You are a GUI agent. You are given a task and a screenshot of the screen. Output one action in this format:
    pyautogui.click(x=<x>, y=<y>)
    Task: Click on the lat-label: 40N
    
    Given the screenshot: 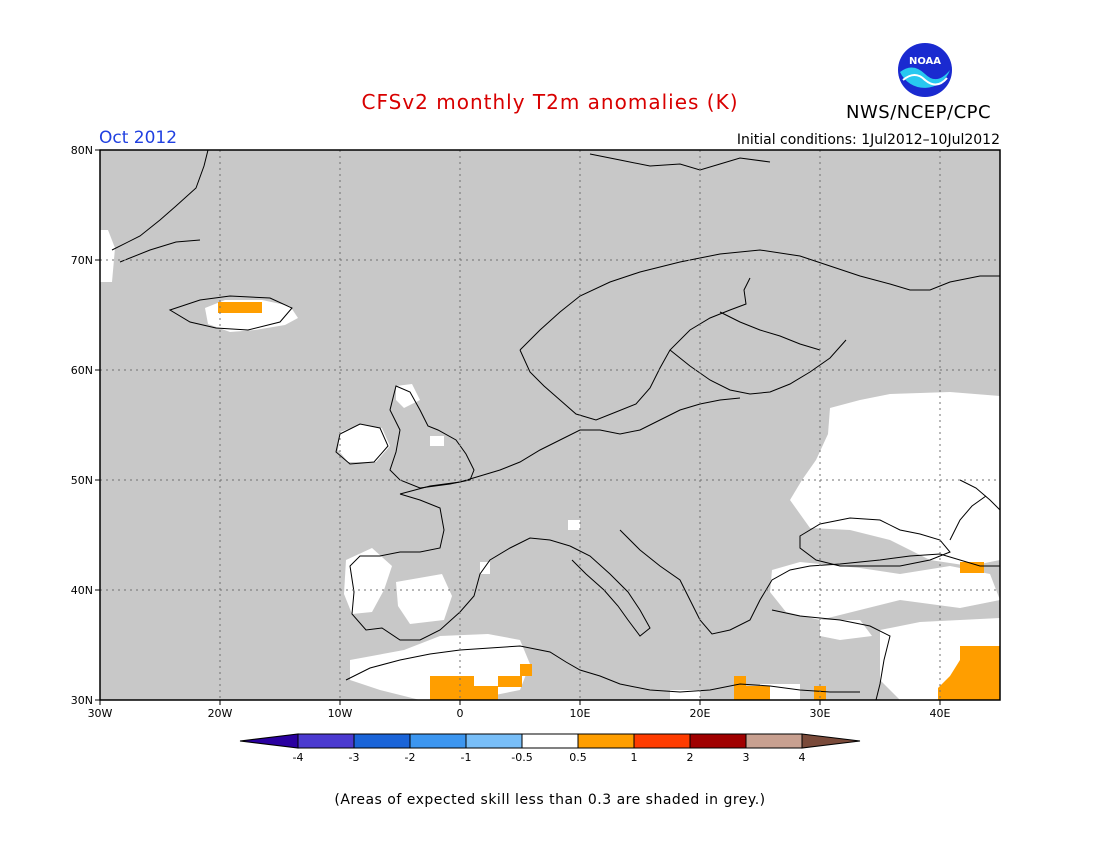 What is the action you would take?
    pyautogui.click(x=82, y=590)
    